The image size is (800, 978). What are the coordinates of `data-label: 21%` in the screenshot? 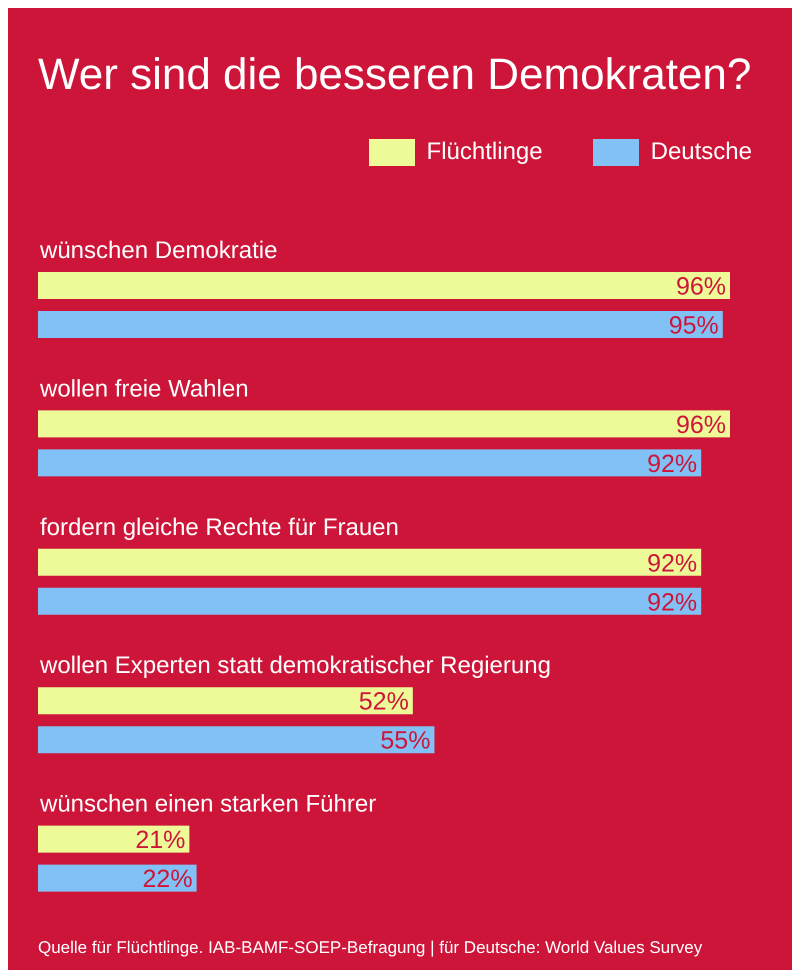 It's located at (160, 840).